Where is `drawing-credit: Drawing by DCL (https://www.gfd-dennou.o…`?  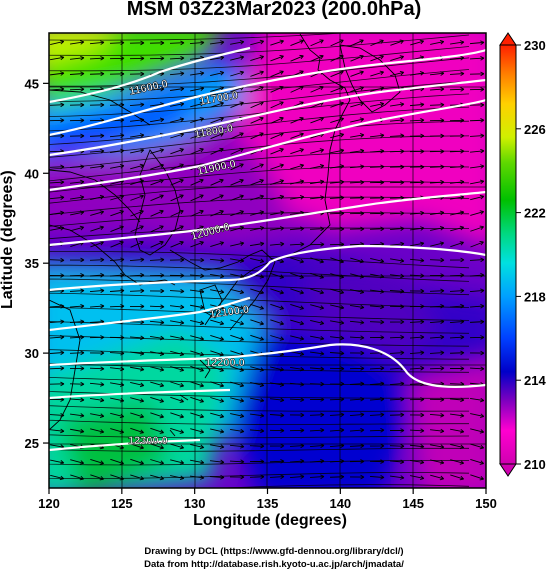 drawing-credit: Drawing by DCL (https://www.gfd-dennou.o… is located at coordinates (274, 551).